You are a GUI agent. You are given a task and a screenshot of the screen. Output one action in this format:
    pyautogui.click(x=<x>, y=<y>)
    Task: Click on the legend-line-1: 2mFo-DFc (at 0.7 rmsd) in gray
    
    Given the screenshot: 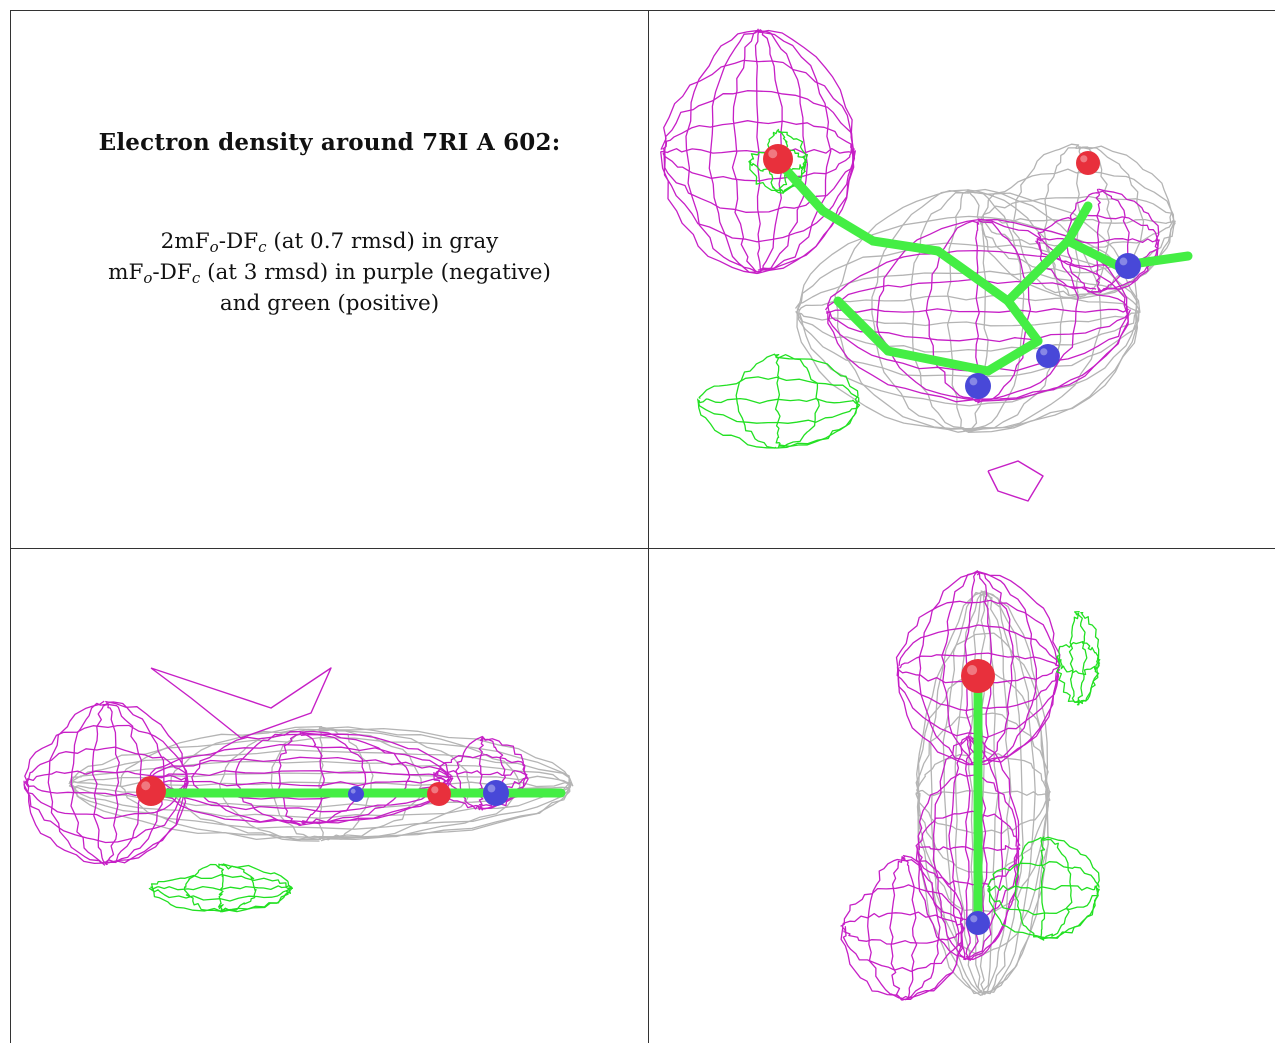 What is the action you would take?
    pyautogui.click(x=329, y=242)
    